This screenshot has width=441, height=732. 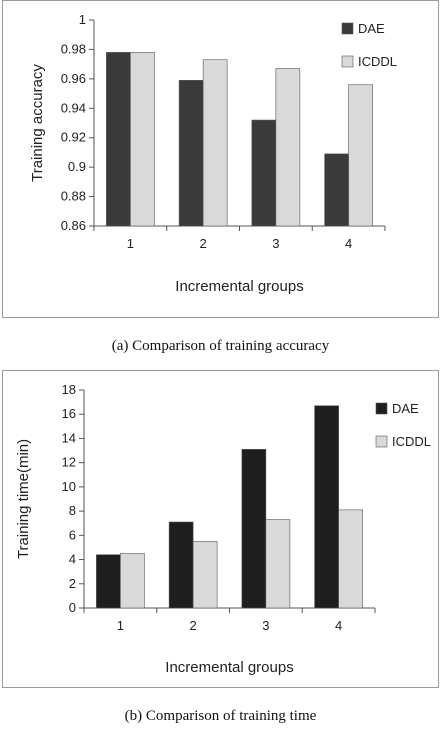 I want to click on y-axis-title: Training accuracy, so click(x=37, y=123).